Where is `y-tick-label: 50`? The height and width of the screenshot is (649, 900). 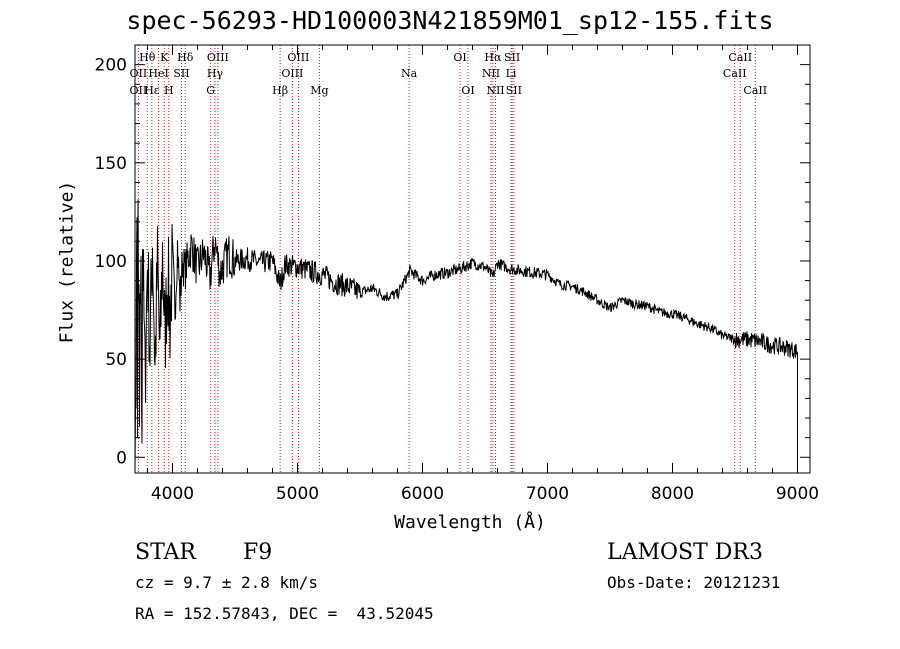
y-tick-label: 50 is located at coordinates (116, 360).